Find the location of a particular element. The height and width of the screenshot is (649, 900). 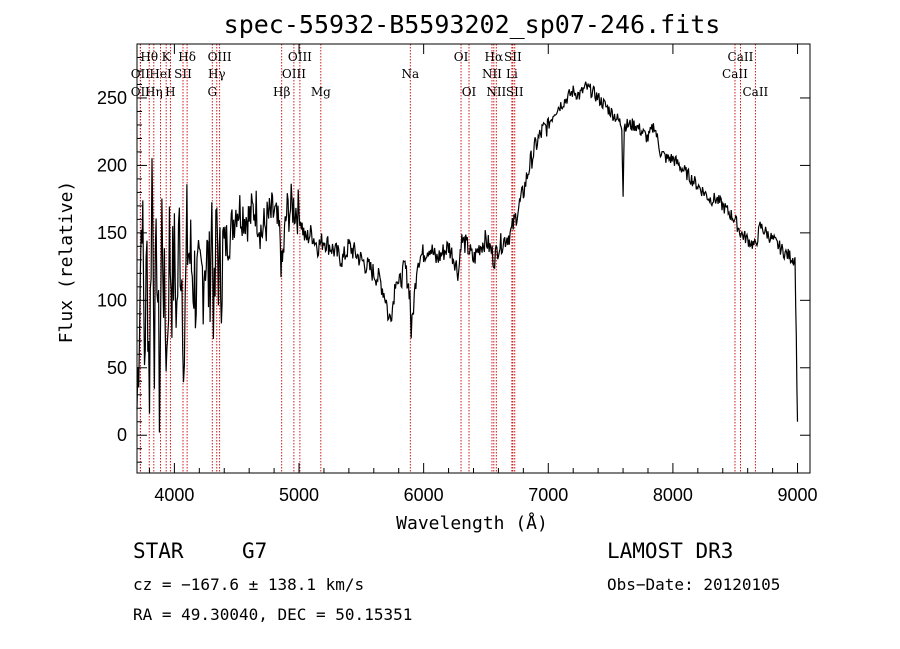

spectral-line-label: Hη is located at coordinates (154, 92).